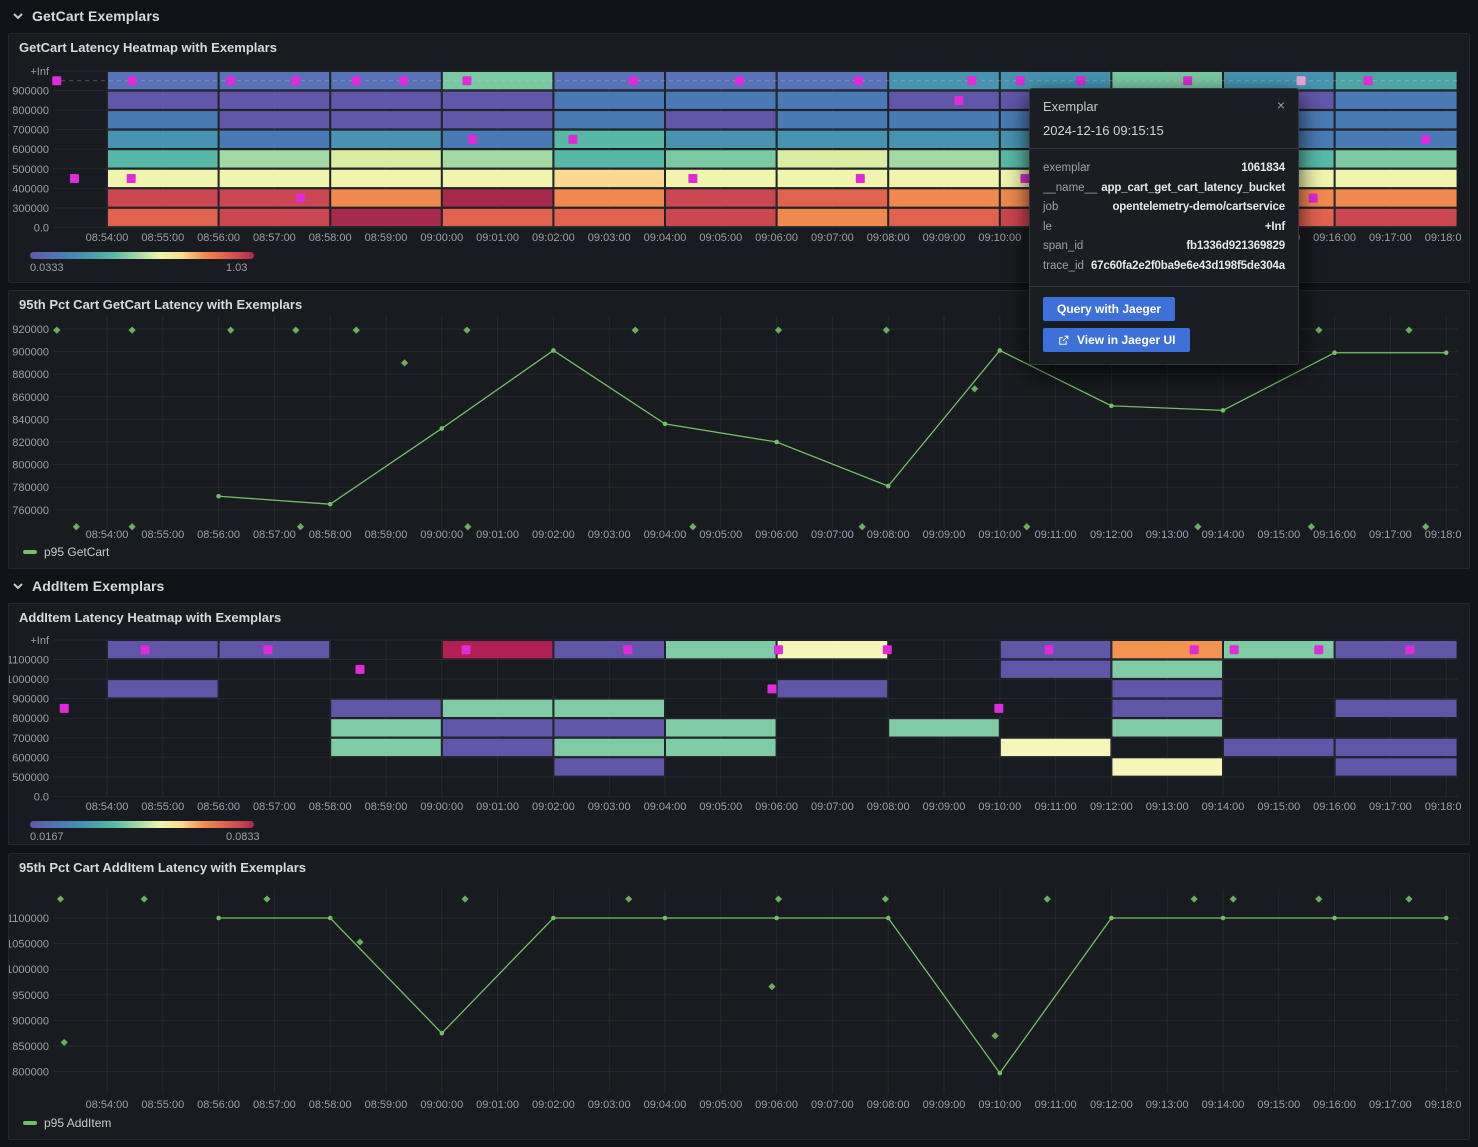 This screenshot has height=1147, width=1478. What do you see at coordinates (1103, 130) in the screenshot?
I see `tooltip-timestamp: 2024-12-16 09:15:15` at bounding box center [1103, 130].